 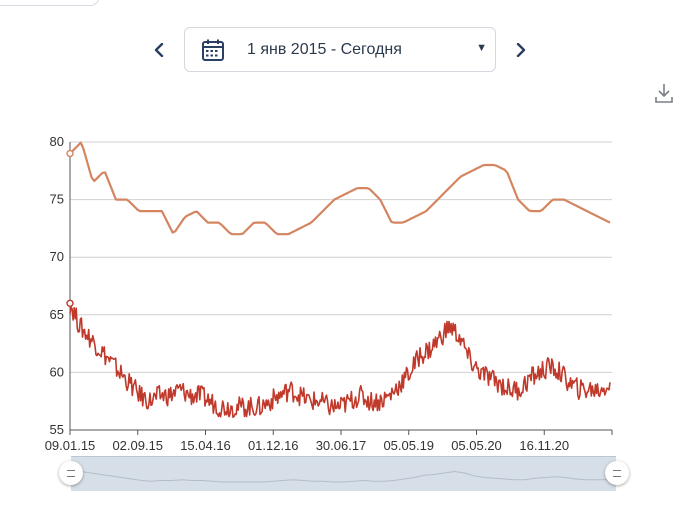 I want to click on next-period-button, so click(x=521, y=50).